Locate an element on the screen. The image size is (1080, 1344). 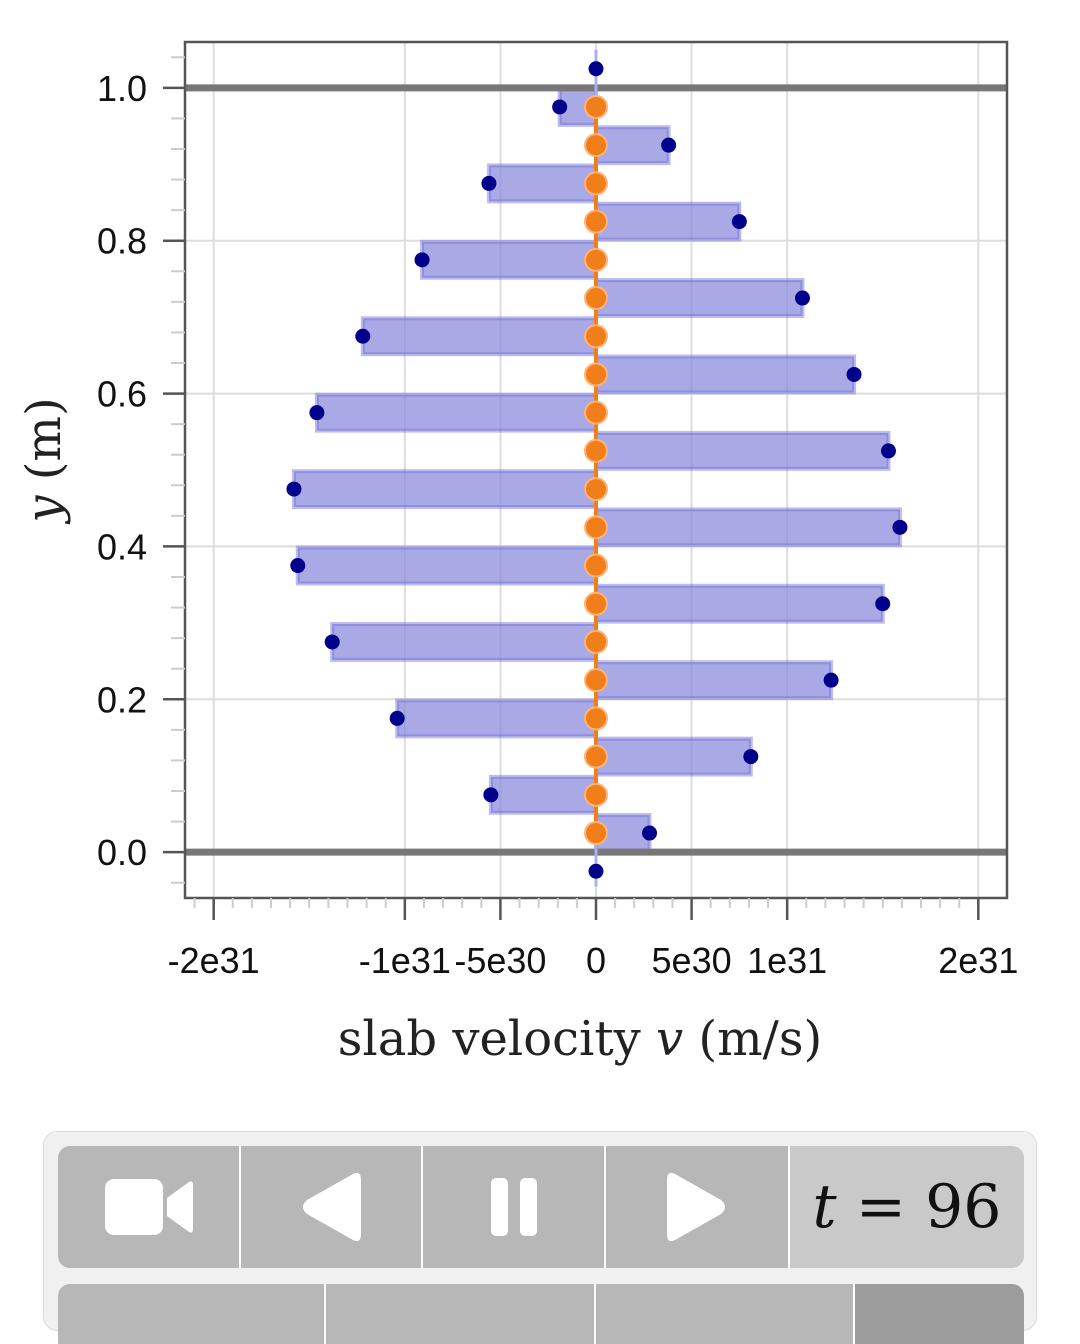
x-tick-label: 1e31 is located at coordinates (787, 960).